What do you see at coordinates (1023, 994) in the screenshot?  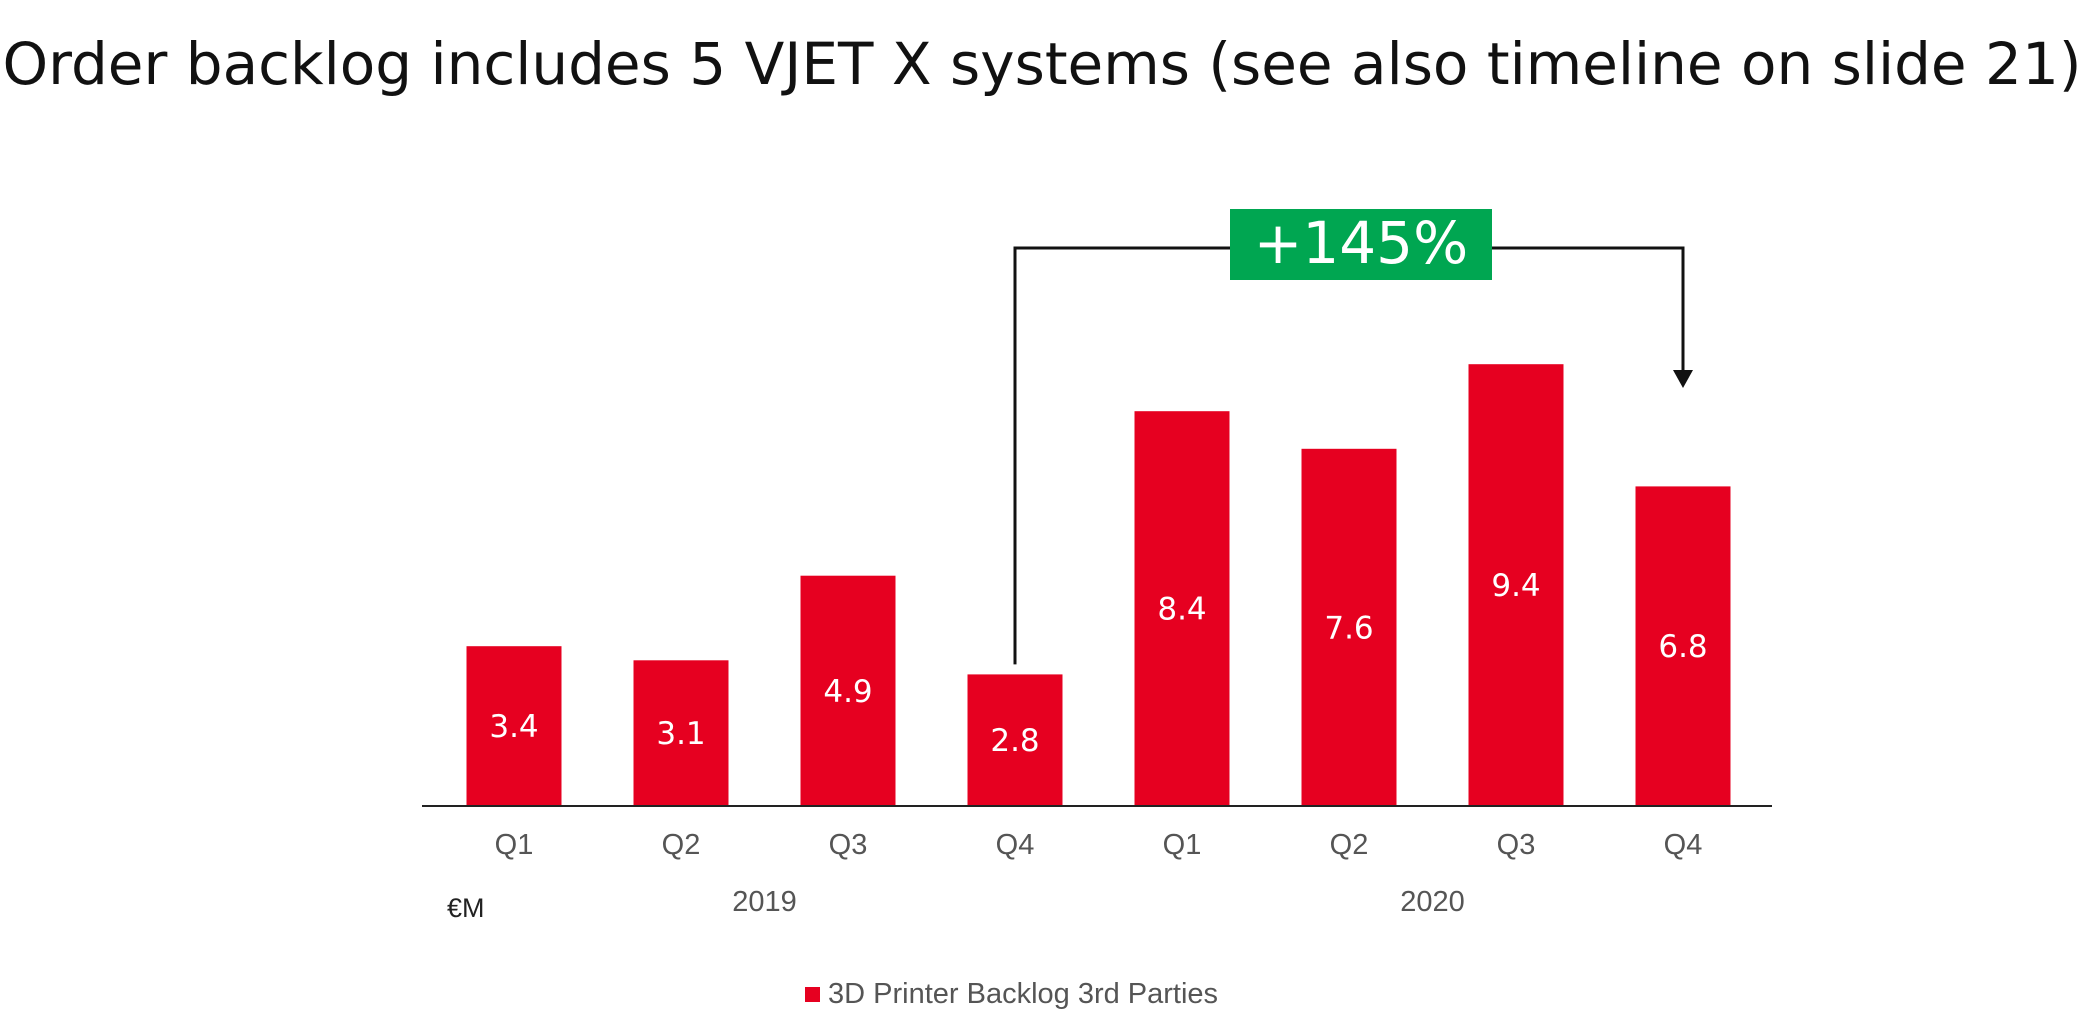 I see `legend-label: 3D Printer Backlog 3rd Parties` at bounding box center [1023, 994].